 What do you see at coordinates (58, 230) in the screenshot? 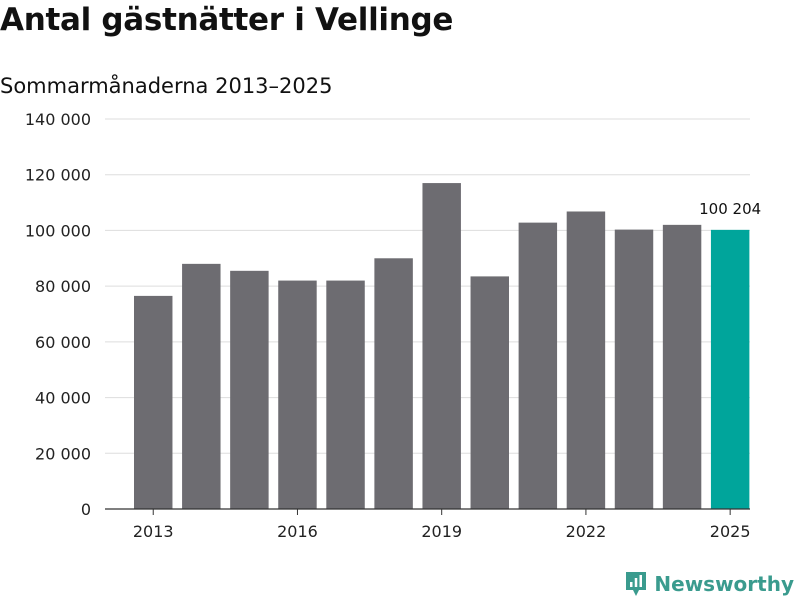
I see `y-tick-label: 100 000` at bounding box center [58, 230].